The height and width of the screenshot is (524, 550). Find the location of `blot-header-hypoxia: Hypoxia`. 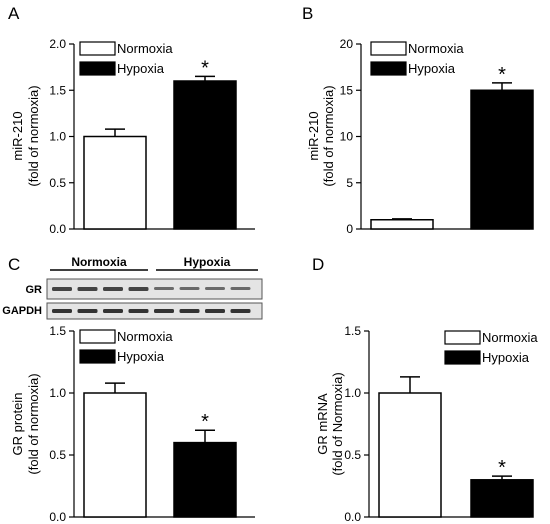

blot-header-hypoxia: Hypoxia is located at coordinates (207, 262).